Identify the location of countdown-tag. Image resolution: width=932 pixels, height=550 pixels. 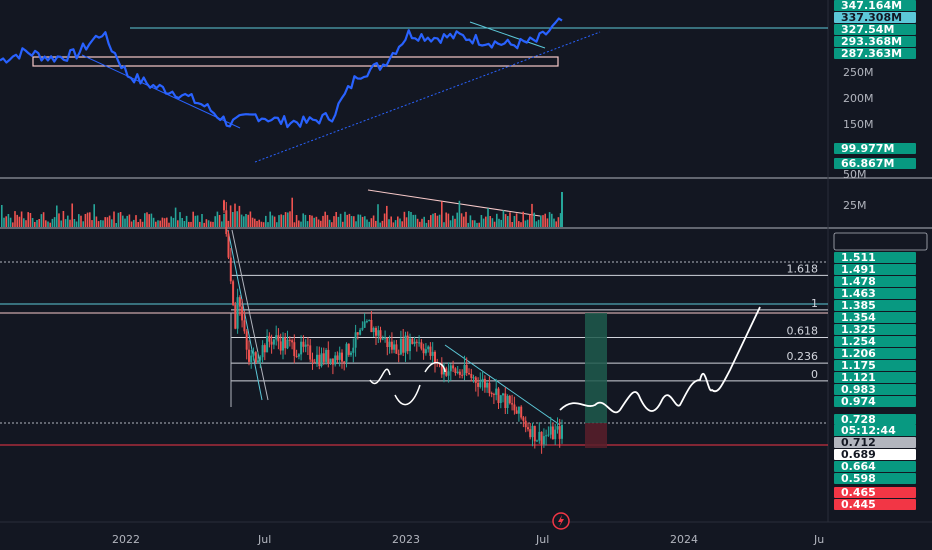
(875, 430).